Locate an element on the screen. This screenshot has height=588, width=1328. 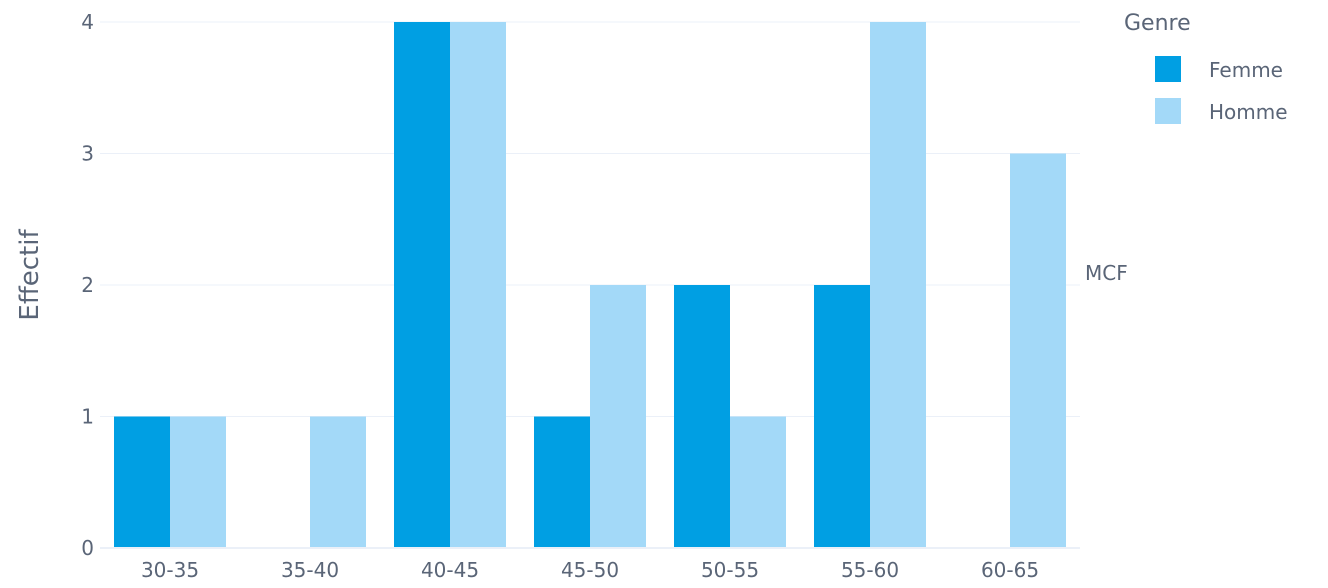
x-tick-label: 55-60 is located at coordinates (870, 570).